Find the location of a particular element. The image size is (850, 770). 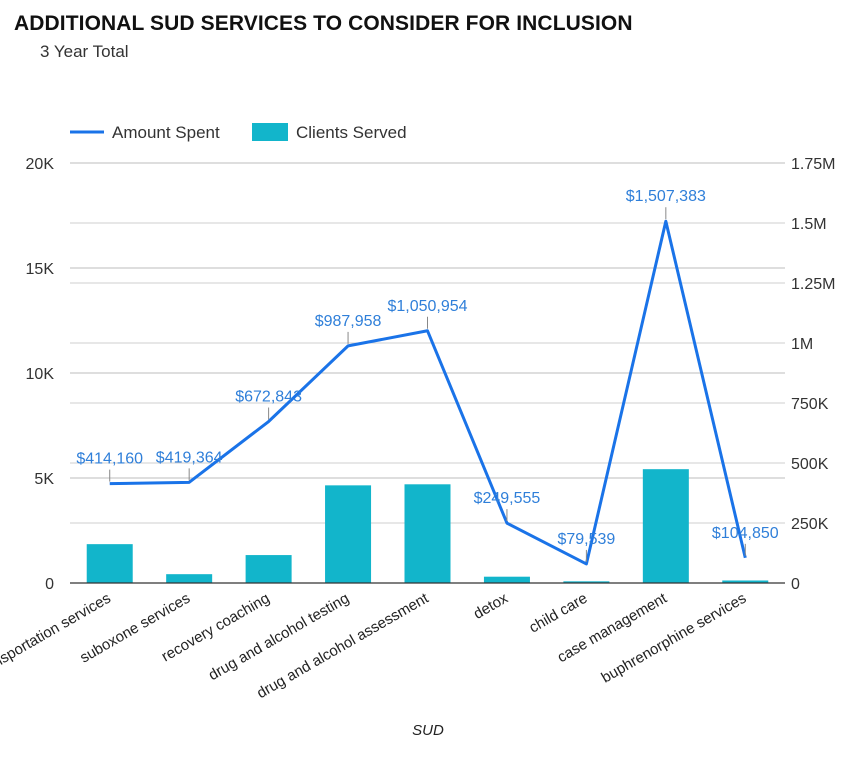

legend-label-clients-served: Clients Served is located at coordinates (351, 132).